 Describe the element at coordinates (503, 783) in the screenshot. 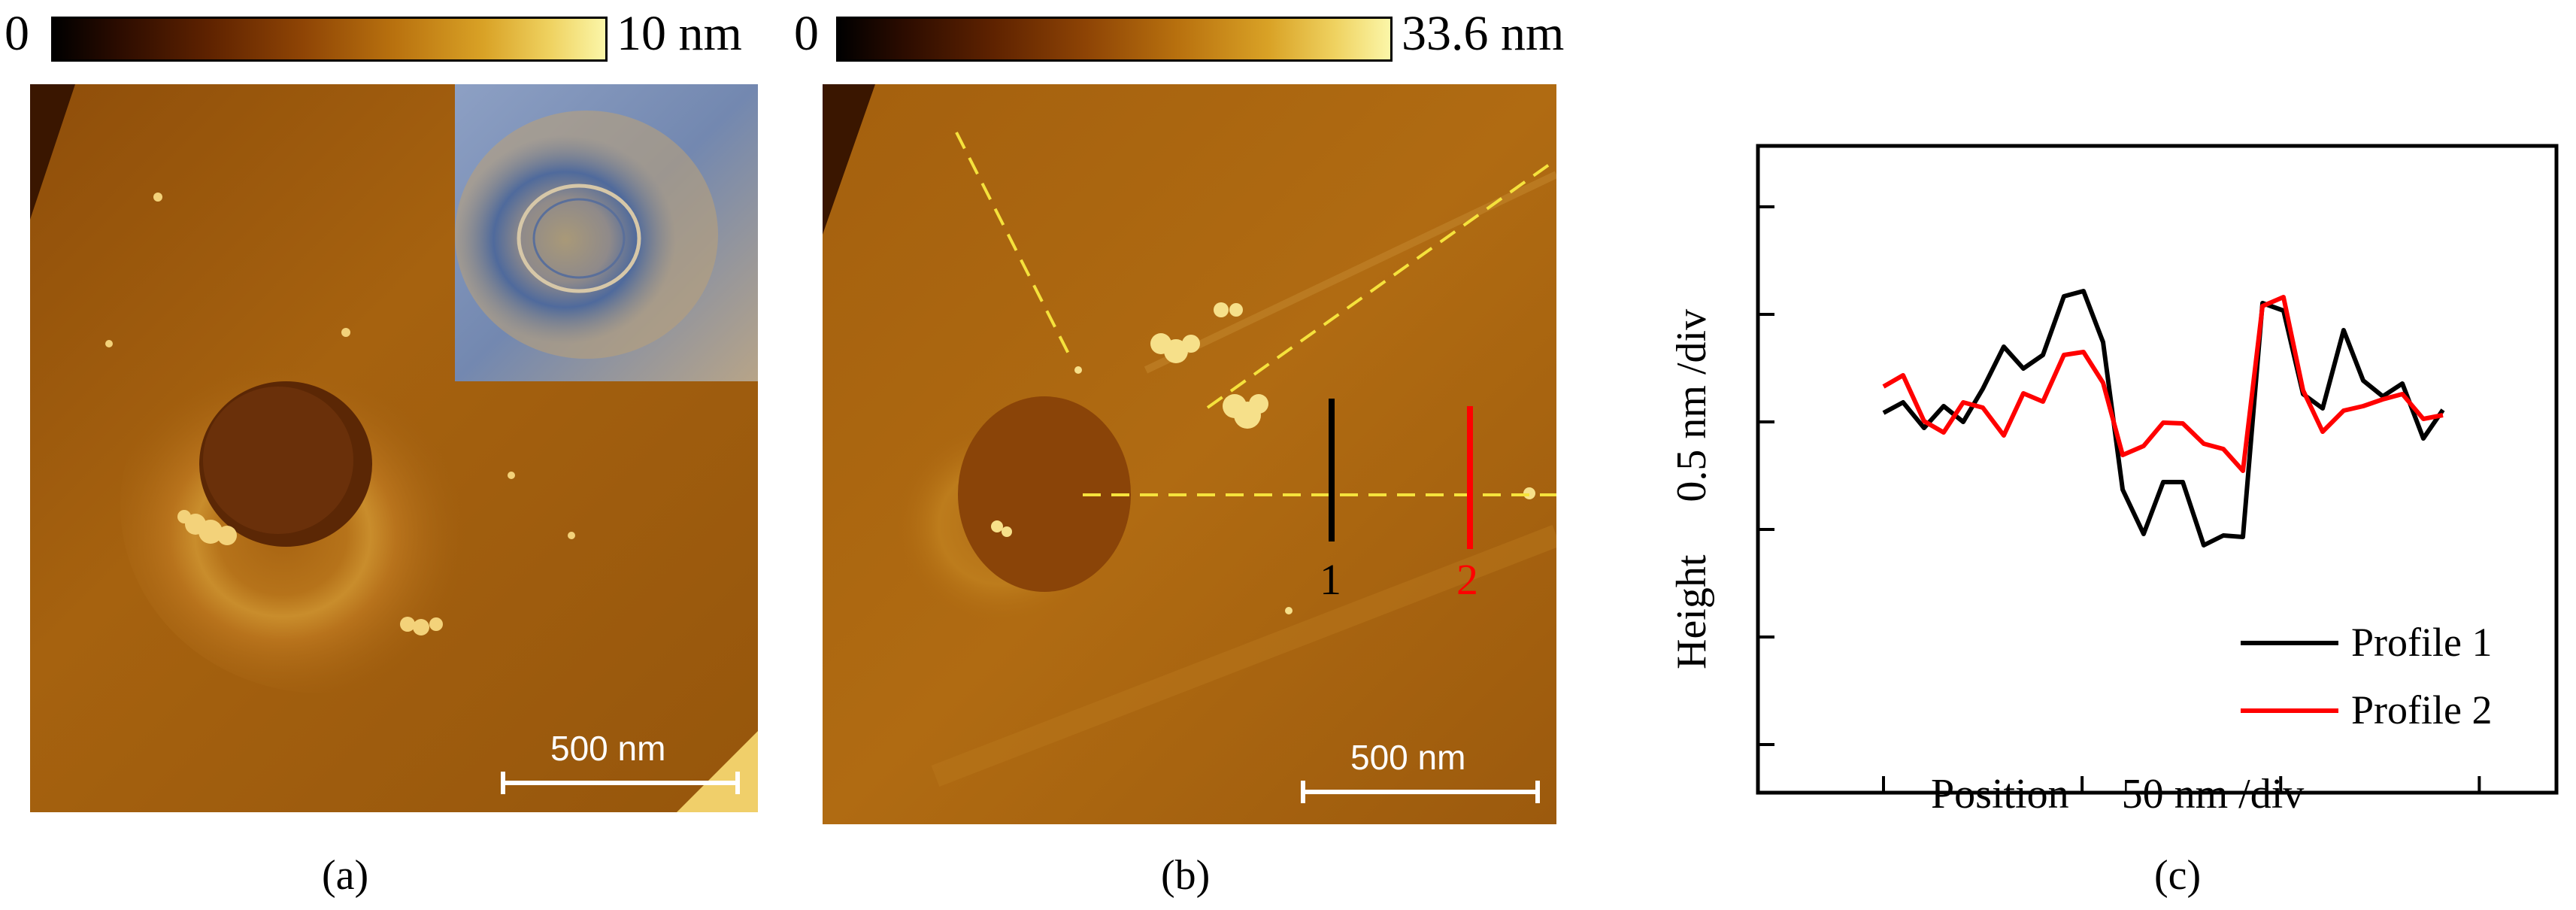

I see `scale-bar-a-tick-left` at that location.